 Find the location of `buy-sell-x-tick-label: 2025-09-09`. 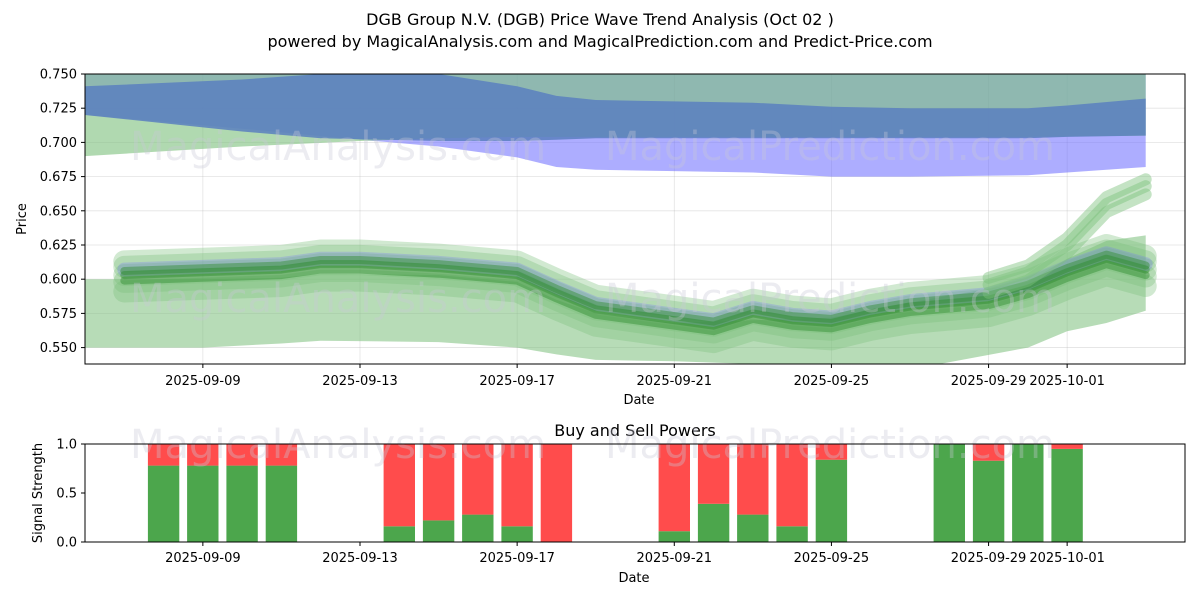

buy-sell-x-tick-label: 2025-09-09 is located at coordinates (203, 558).